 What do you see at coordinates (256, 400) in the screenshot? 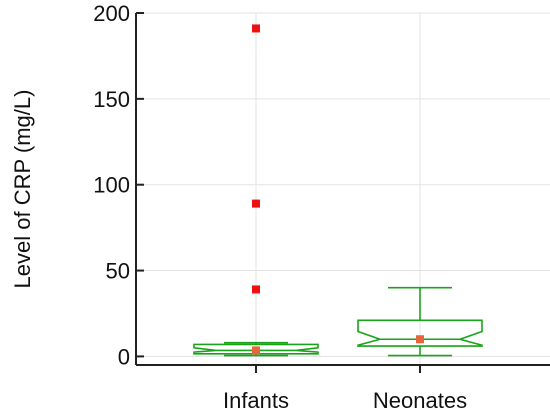
I see `x-tick-label: Infants` at bounding box center [256, 400].